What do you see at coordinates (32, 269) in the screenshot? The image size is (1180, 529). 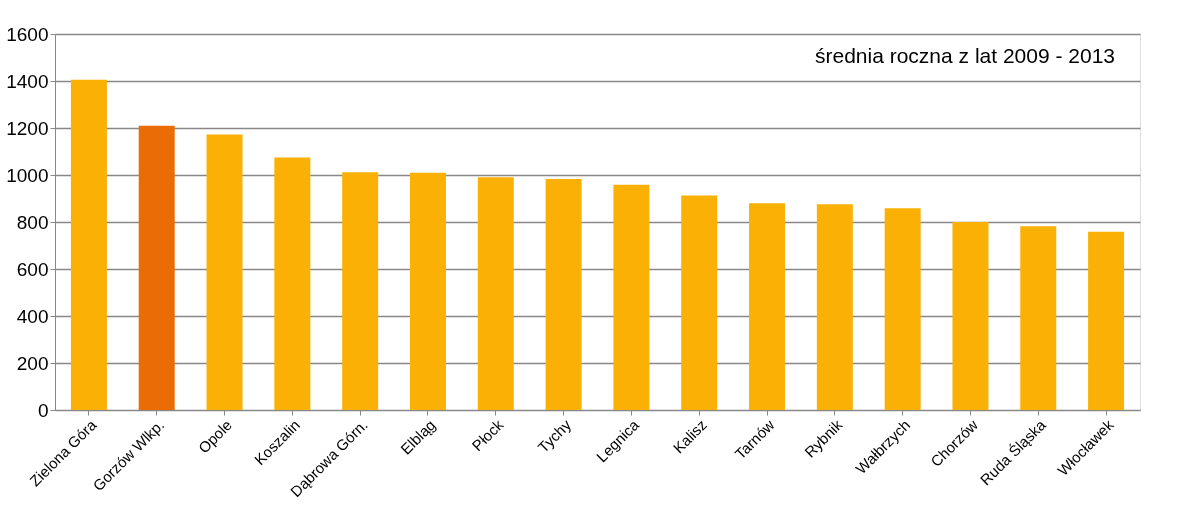 I see `y-tick-label: 600` at bounding box center [32, 269].